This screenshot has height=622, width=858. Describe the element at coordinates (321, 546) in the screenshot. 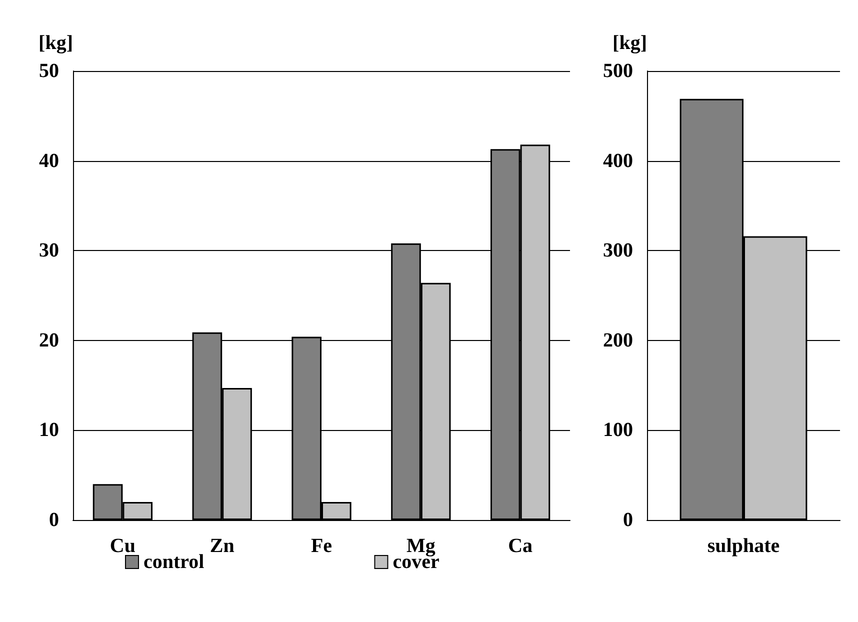

I see `x-tick-label: Fe` at that location.